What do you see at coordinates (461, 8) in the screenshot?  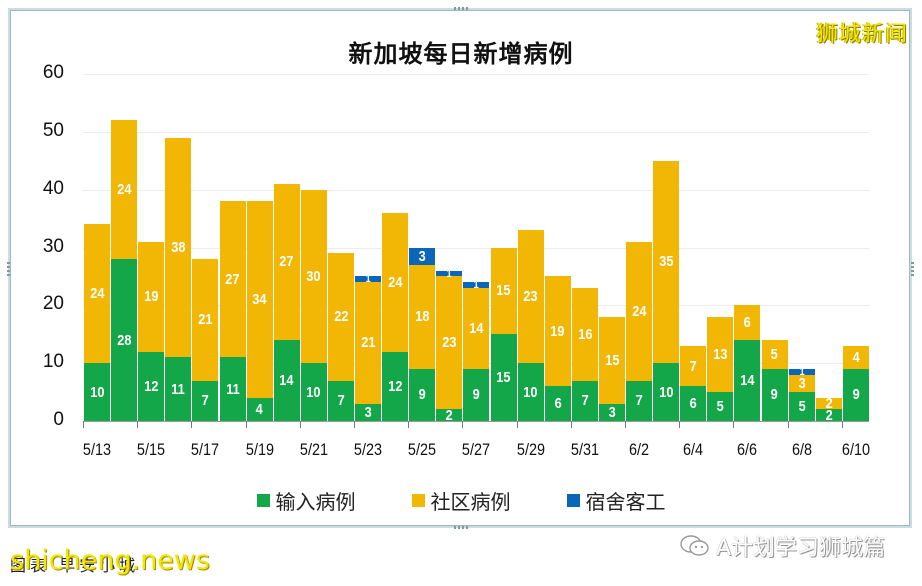 I see `resize-handle-top` at bounding box center [461, 8].